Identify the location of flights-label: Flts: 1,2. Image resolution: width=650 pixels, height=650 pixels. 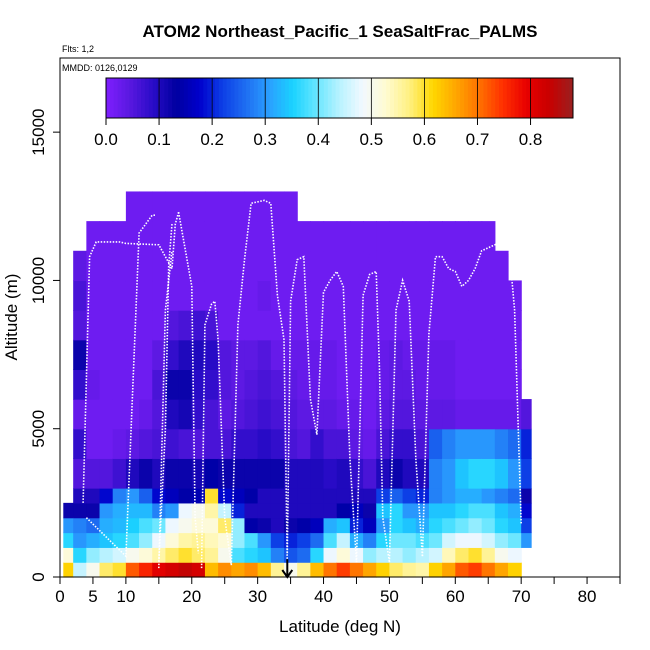
(78, 49).